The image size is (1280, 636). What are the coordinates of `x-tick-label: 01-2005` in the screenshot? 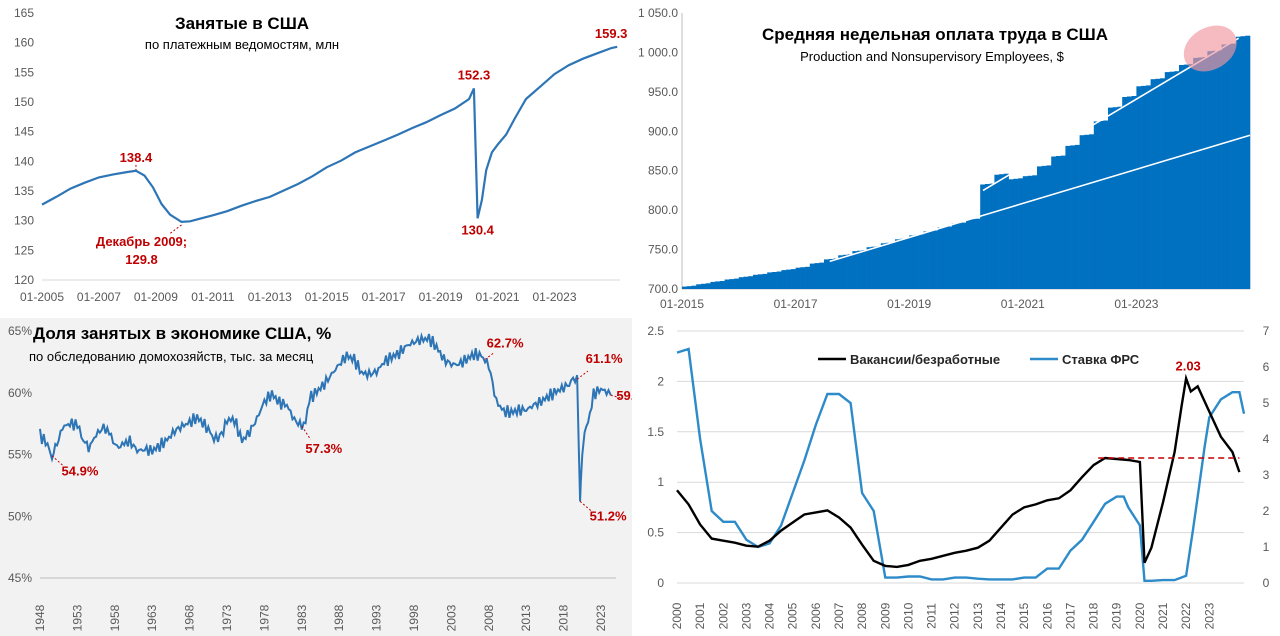 It's located at (42, 297).